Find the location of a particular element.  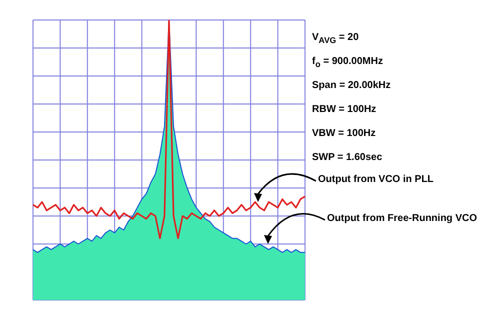

text: RBW = 100Hz is located at coordinates (344, 109).